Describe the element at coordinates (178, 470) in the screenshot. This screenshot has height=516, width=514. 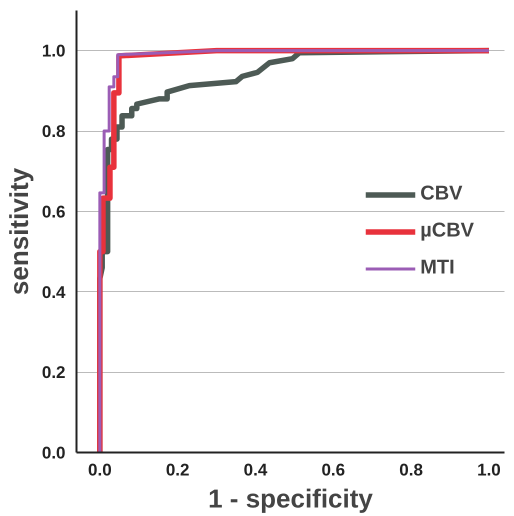
I see `x-tick-label: 0.2` at that location.